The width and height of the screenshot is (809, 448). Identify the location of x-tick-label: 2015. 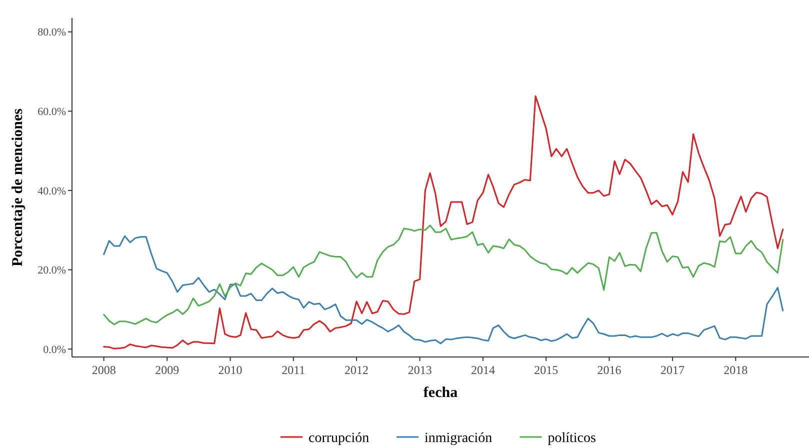
(546, 370).